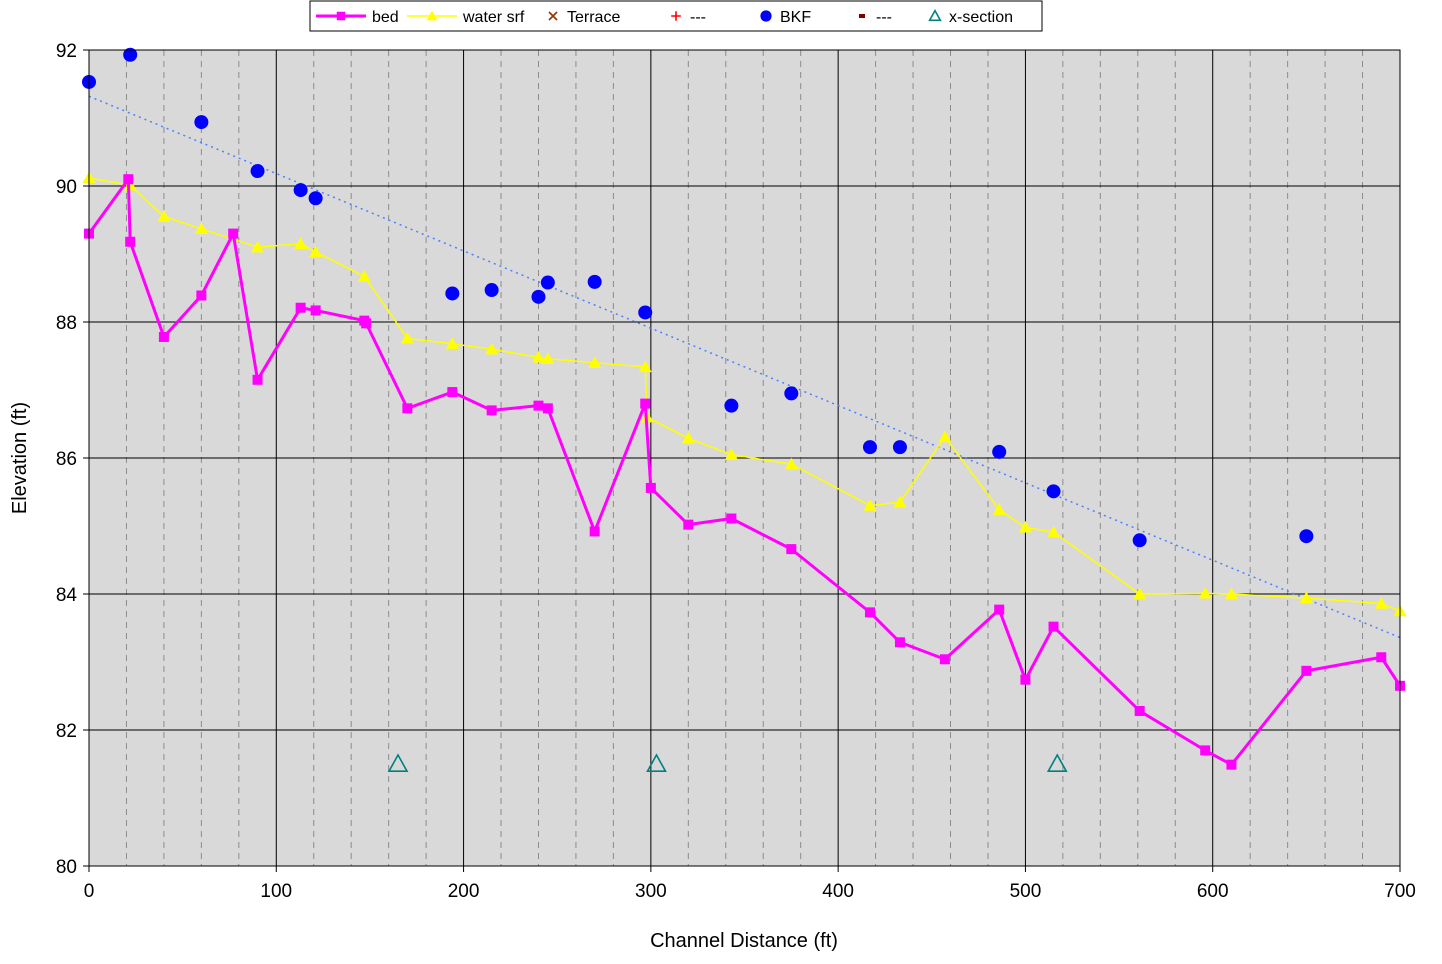  I want to click on legend-item---3: ---, so click(688, 17).